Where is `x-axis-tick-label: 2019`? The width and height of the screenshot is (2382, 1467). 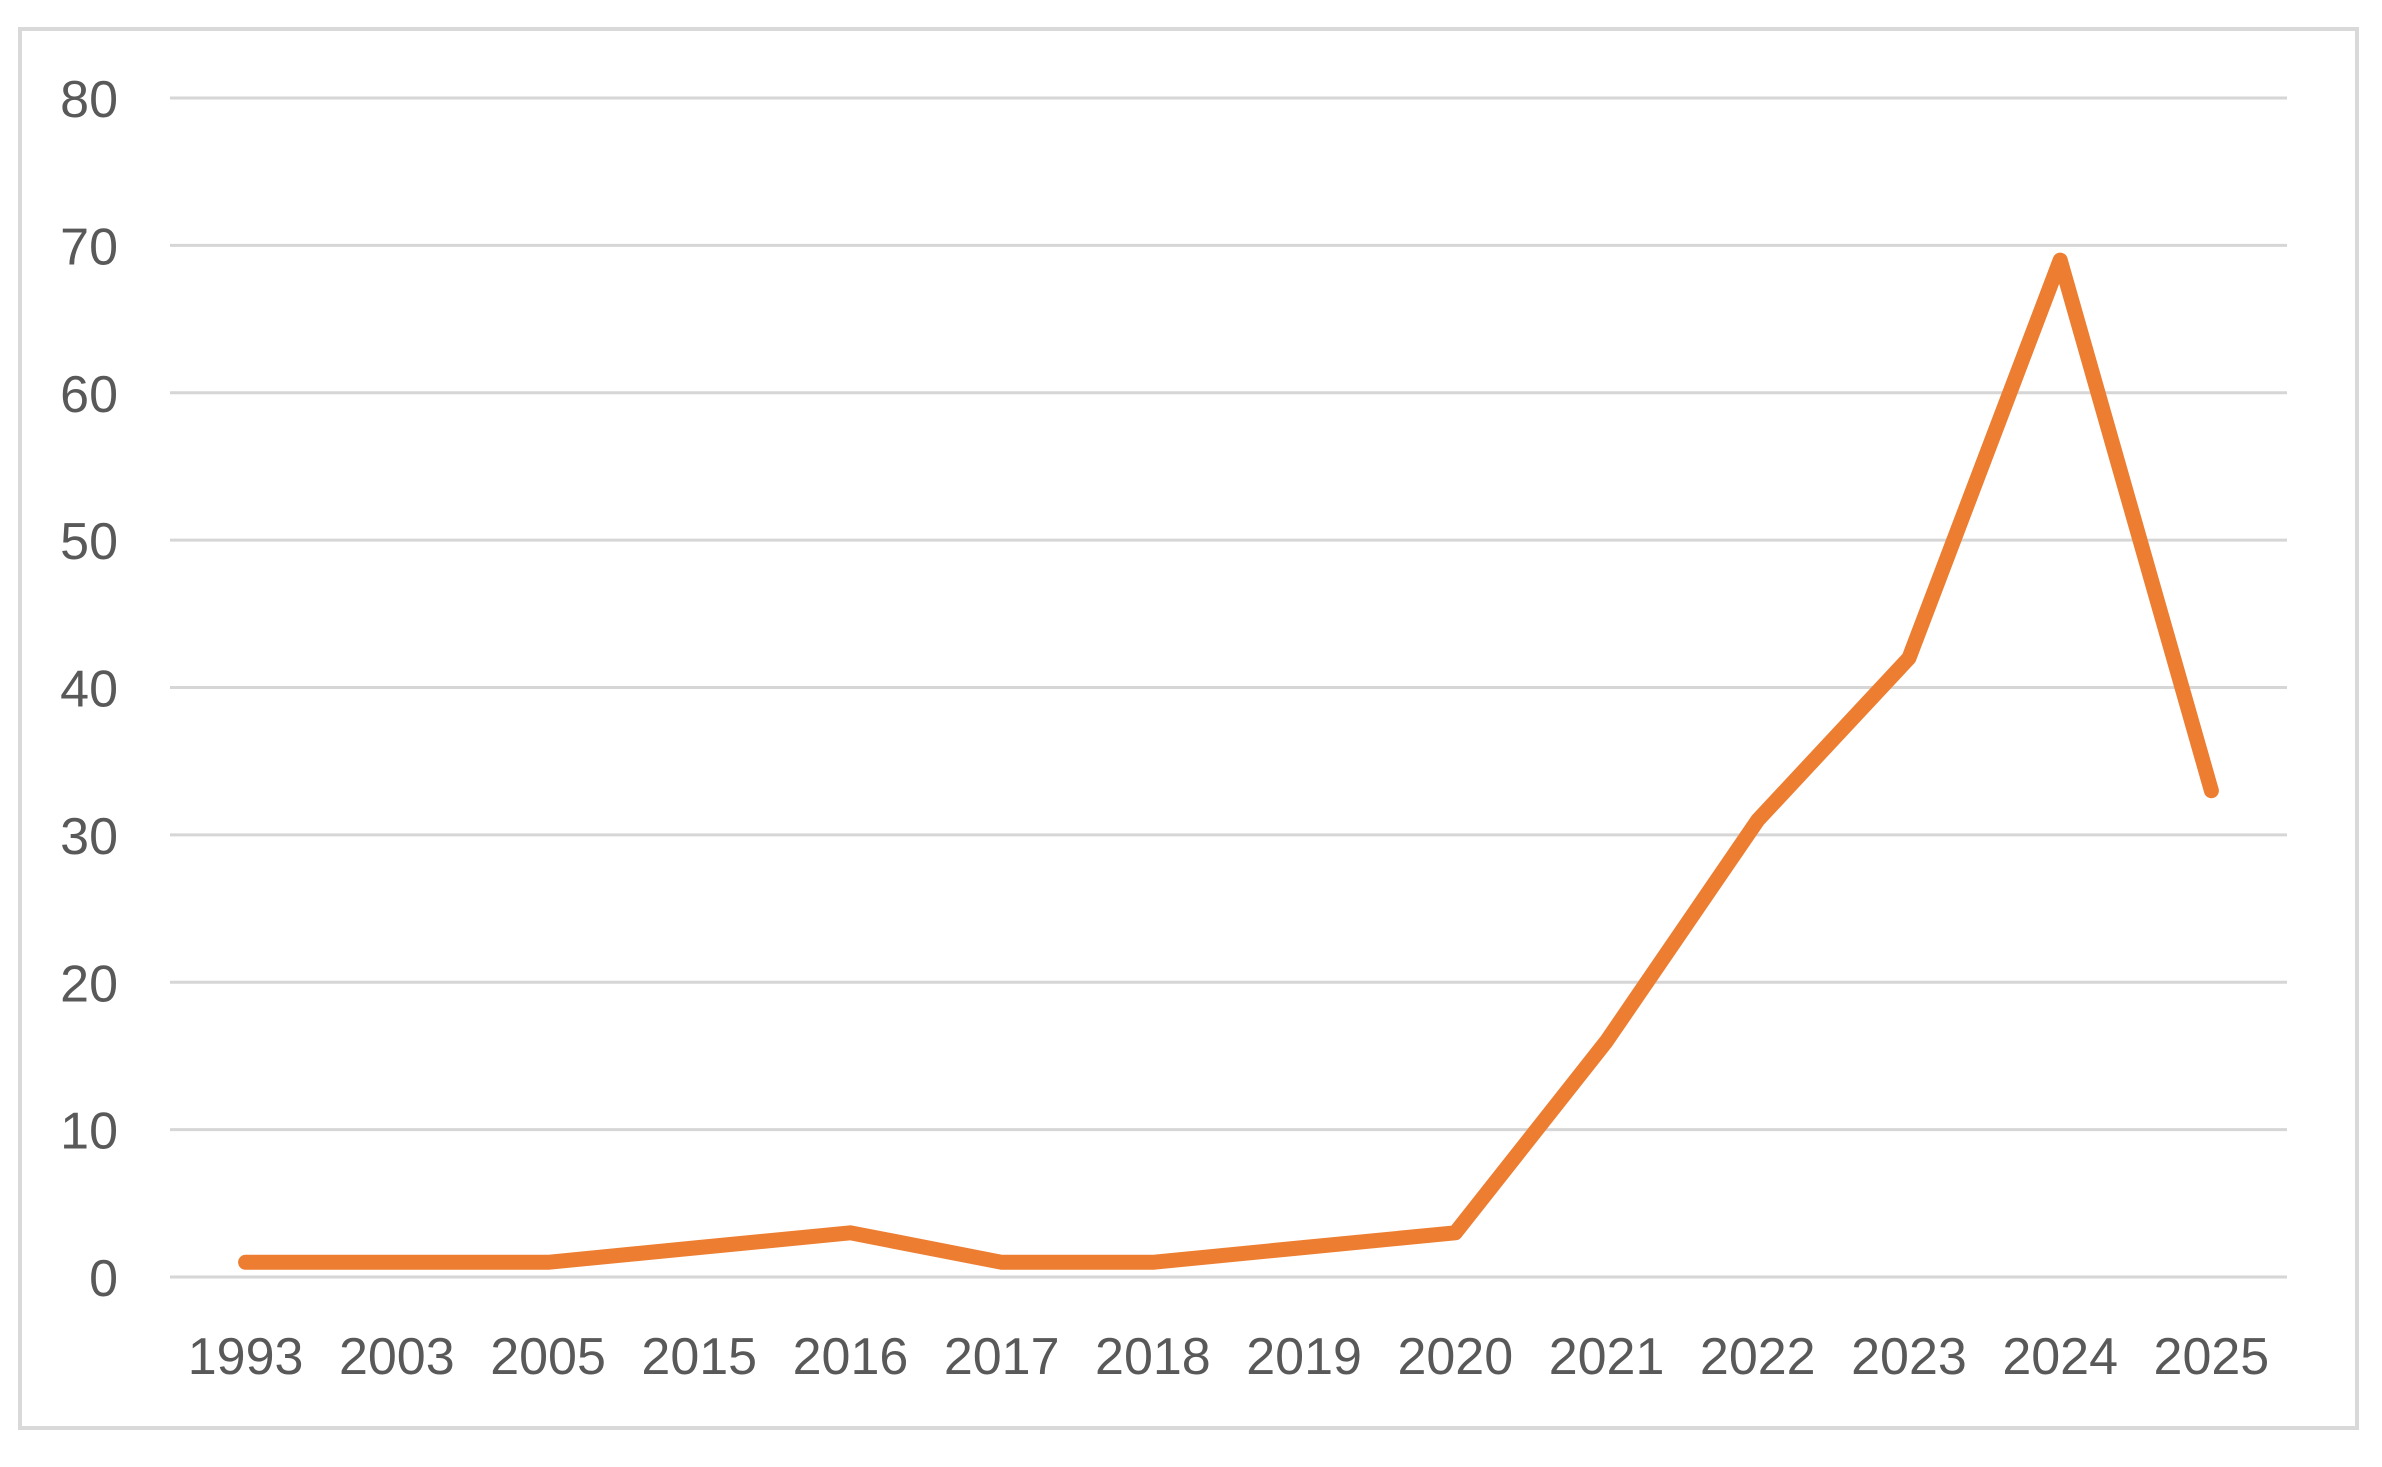
x-axis-tick-label: 2019 is located at coordinates (1304, 1357).